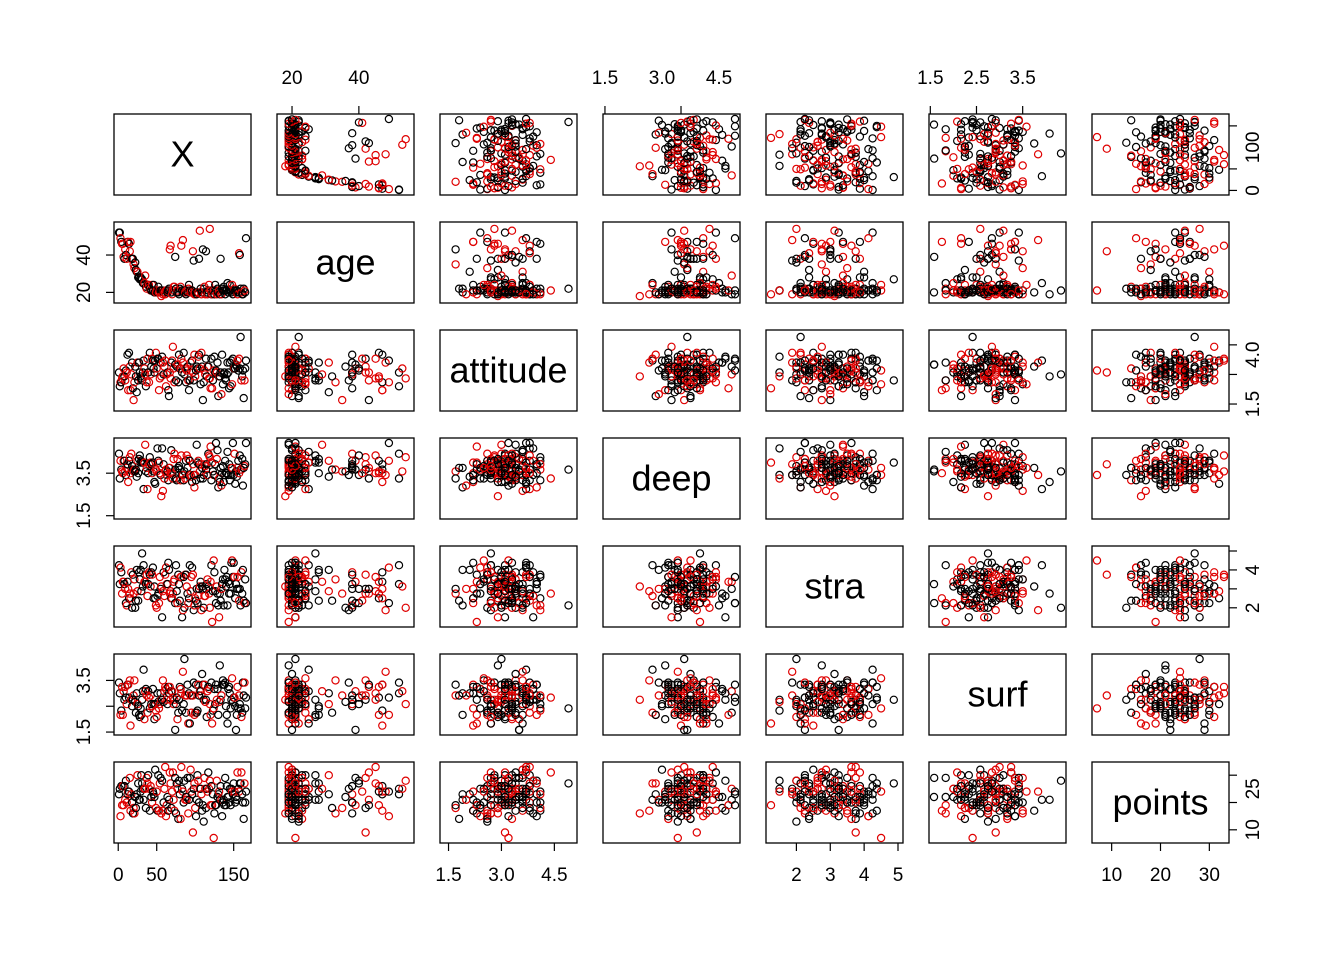 This screenshot has height=960, width=1344. I want to click on panel-age-vs-points, so click(1160, 262).